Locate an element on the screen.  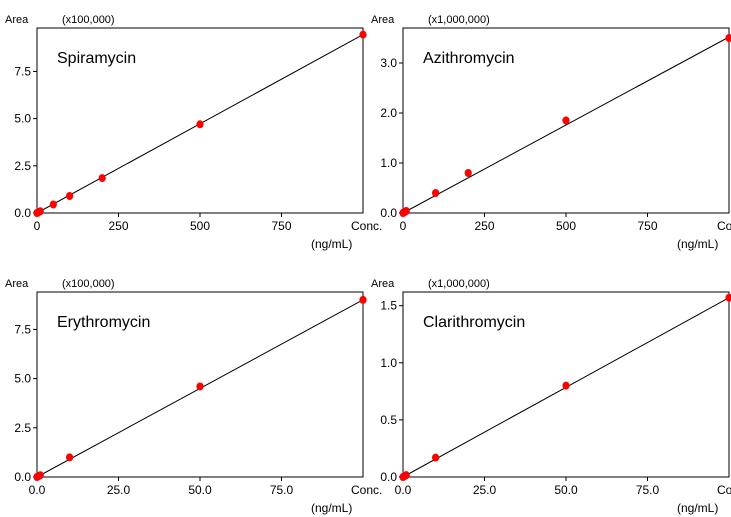
panel-title: Erythromycin is located at coordinates (103, 322).